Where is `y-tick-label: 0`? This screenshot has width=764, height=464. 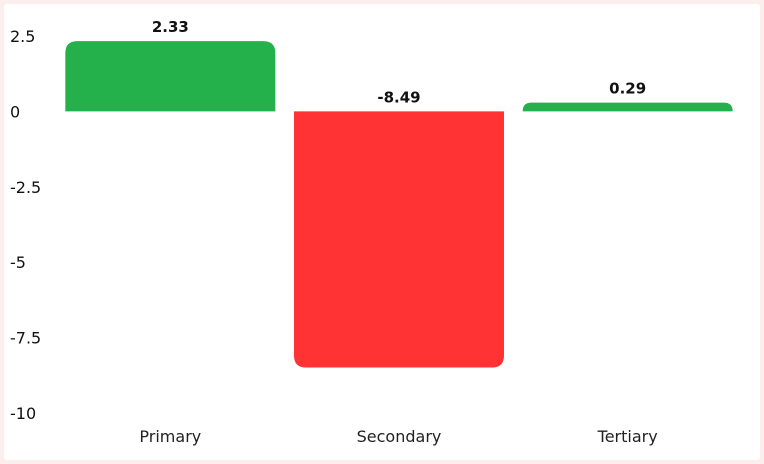 y-tick-label: 0 is located at coordinates (15, 111).